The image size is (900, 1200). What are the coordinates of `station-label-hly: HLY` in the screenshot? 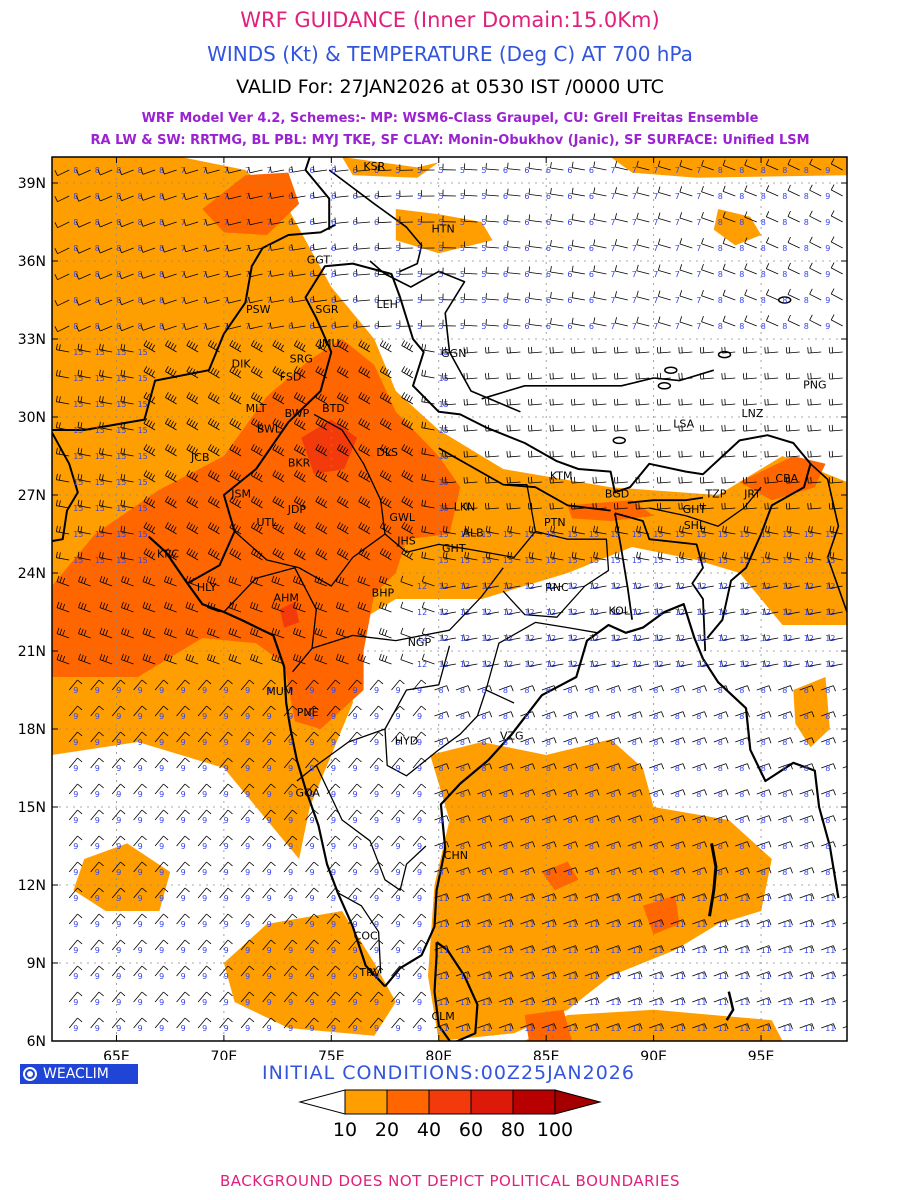 It's located at (207, 587).